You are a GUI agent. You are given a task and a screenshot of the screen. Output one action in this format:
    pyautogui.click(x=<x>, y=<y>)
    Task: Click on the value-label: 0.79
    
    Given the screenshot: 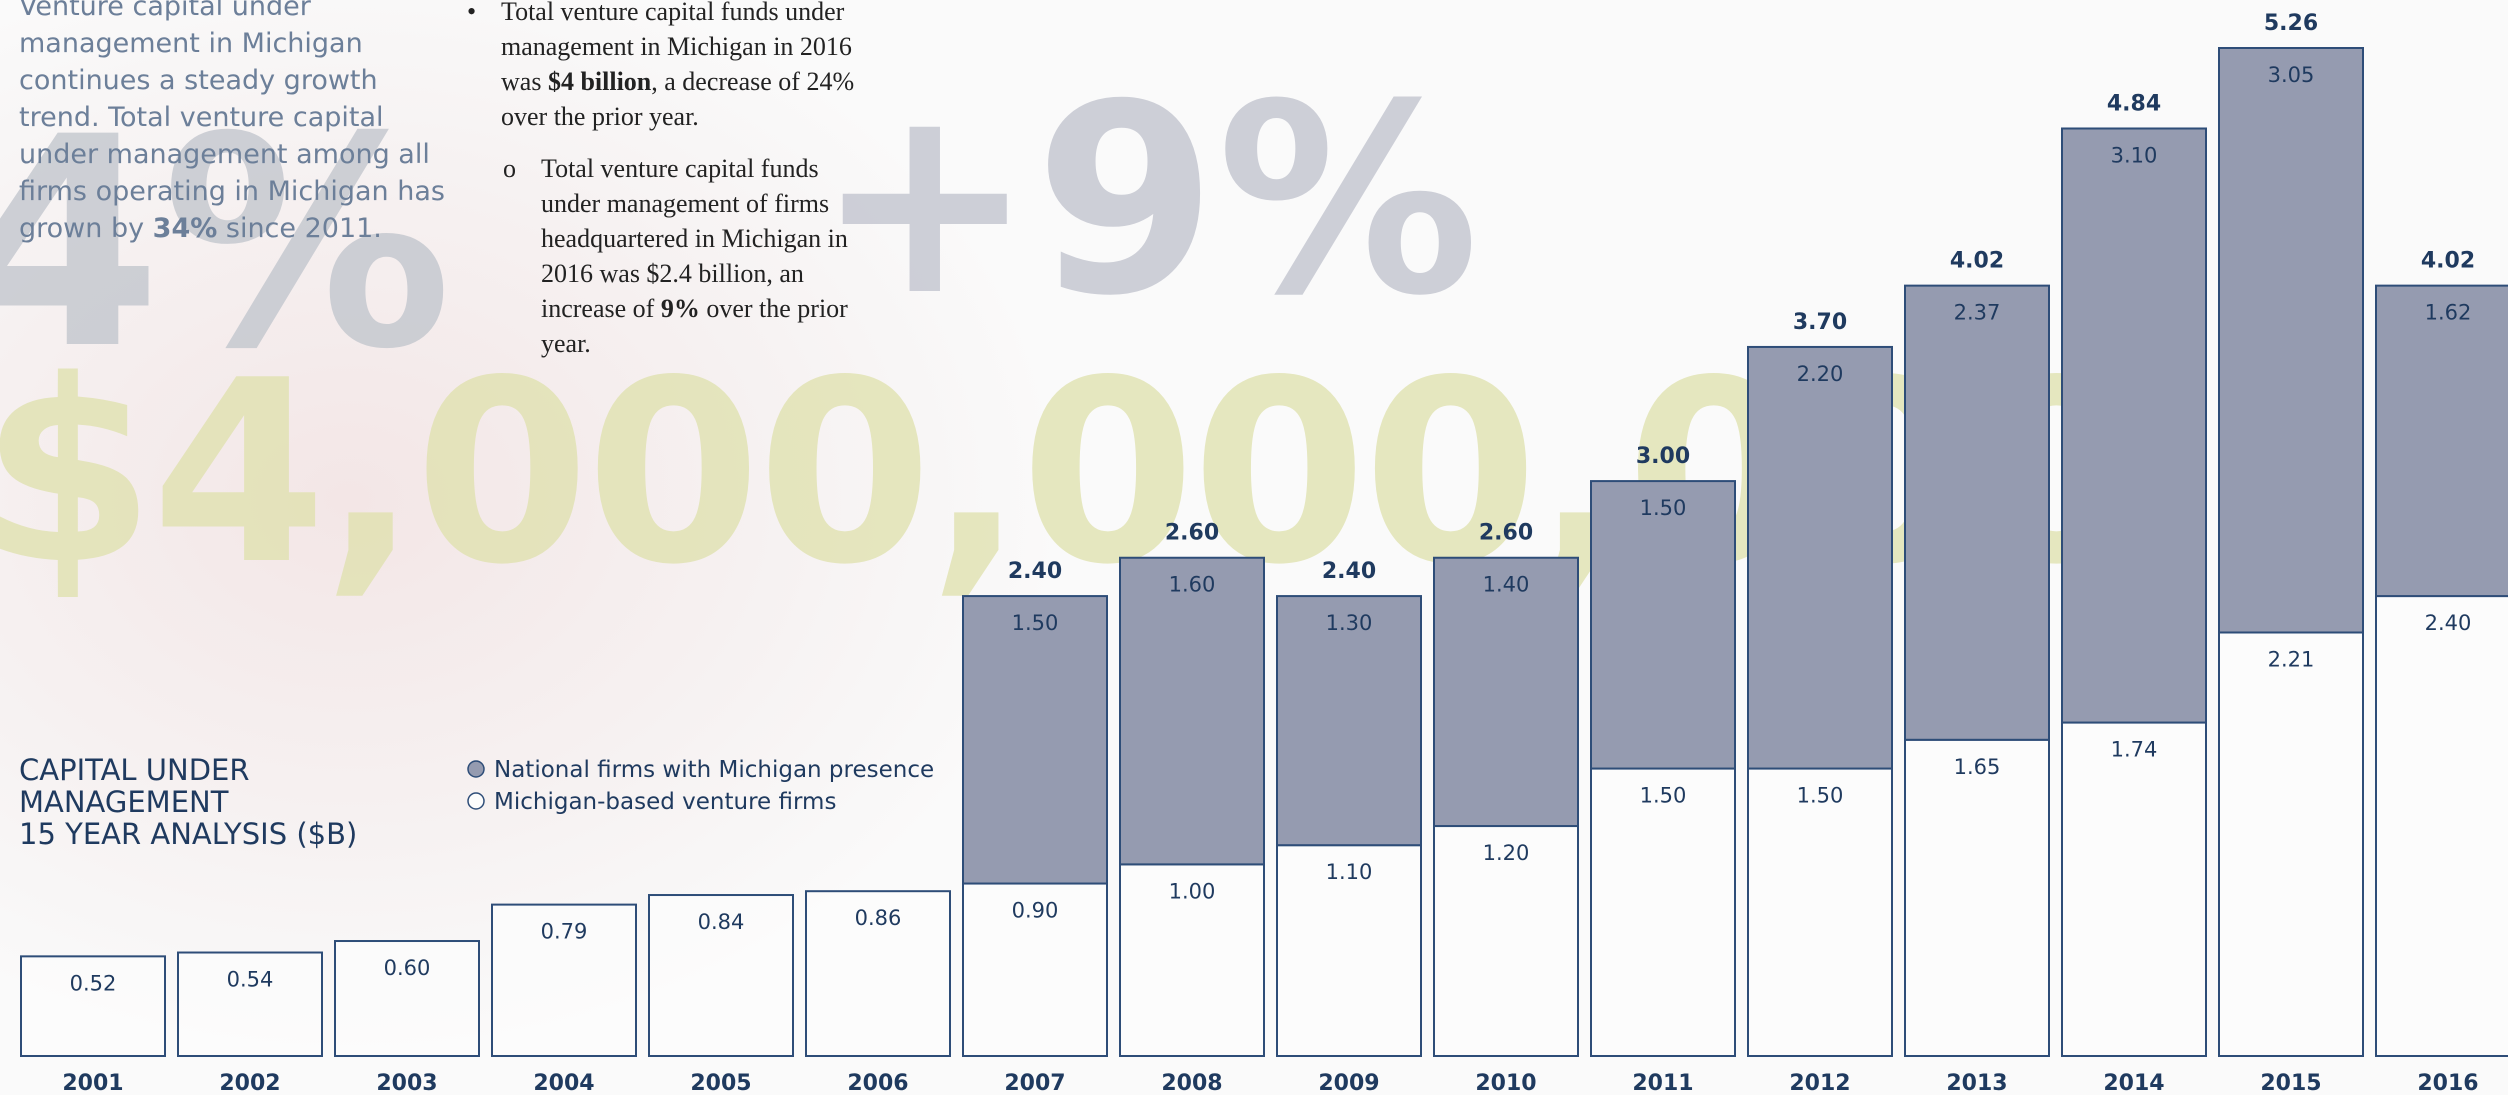 What is the action you would take?
    pyautogui.click(x=564, y=932)
    